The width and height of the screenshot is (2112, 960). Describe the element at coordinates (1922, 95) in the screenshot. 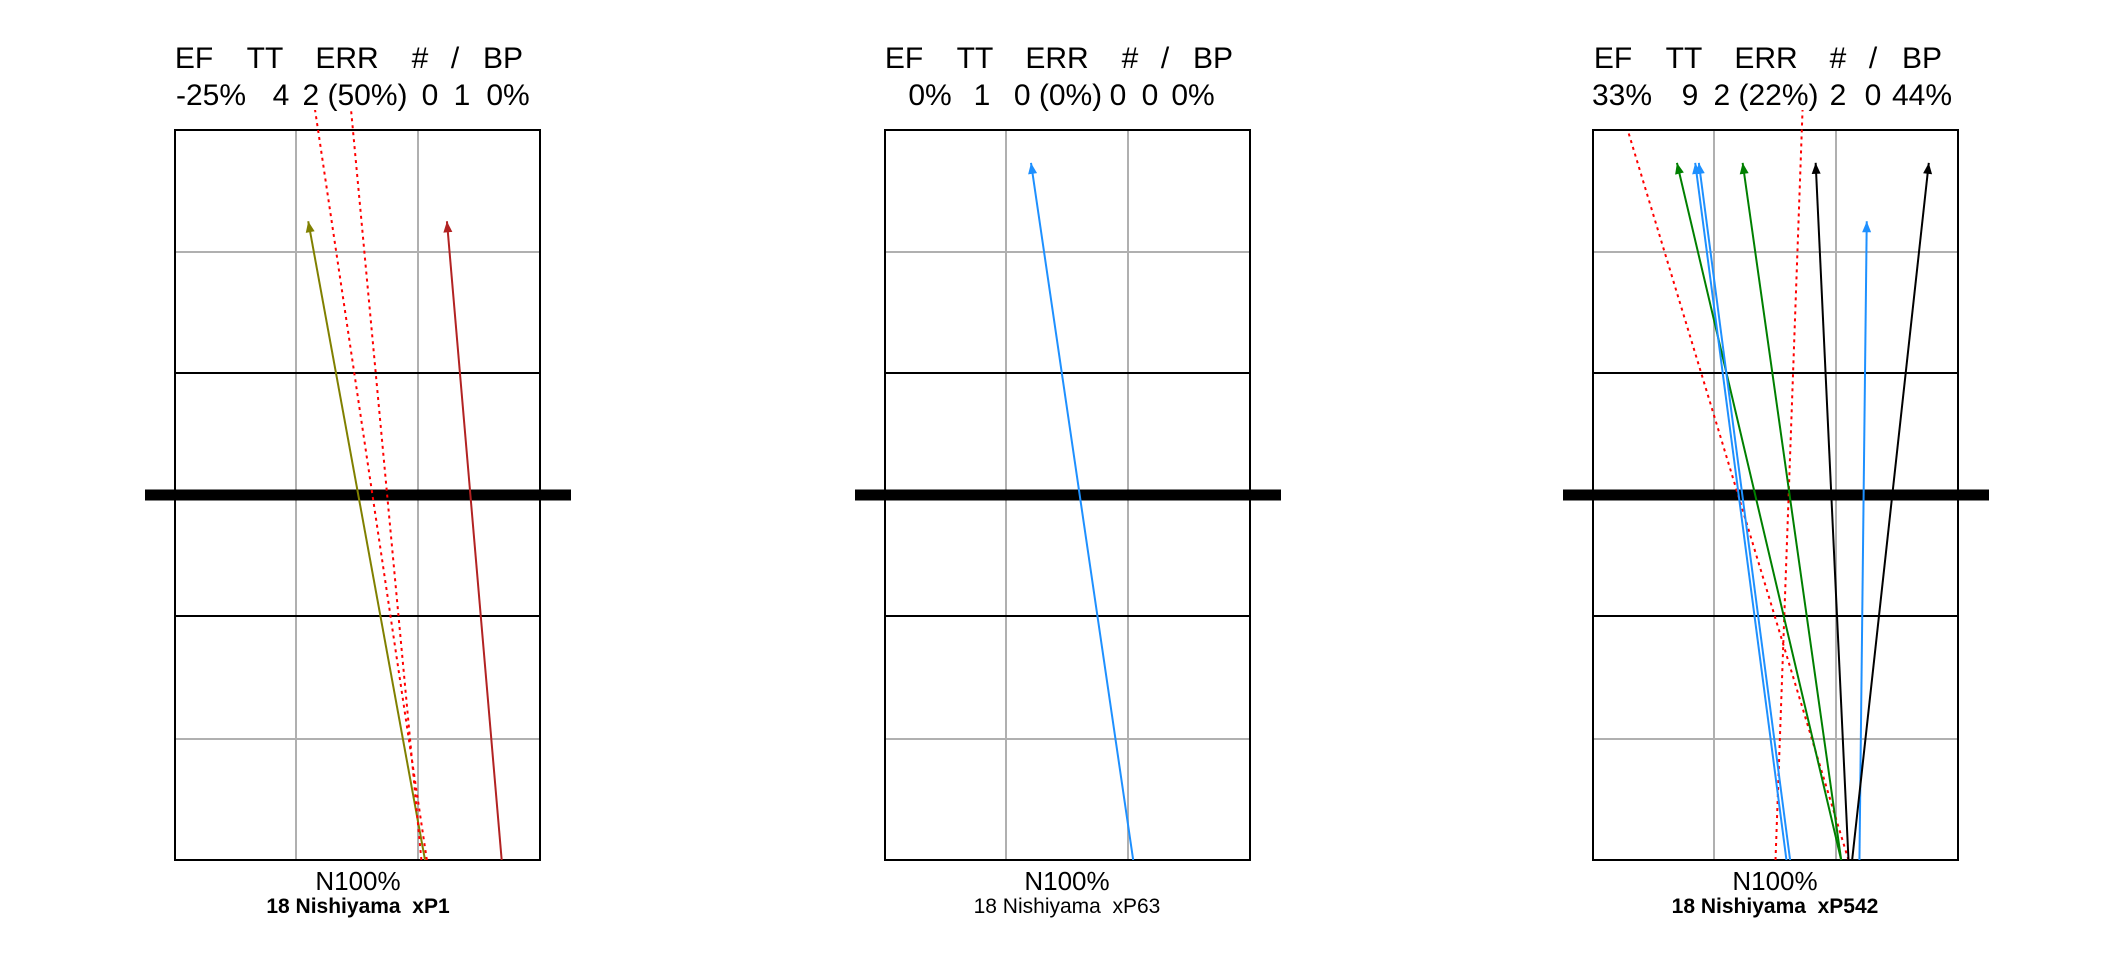

I see `header-value-bp: 44%` at that location.